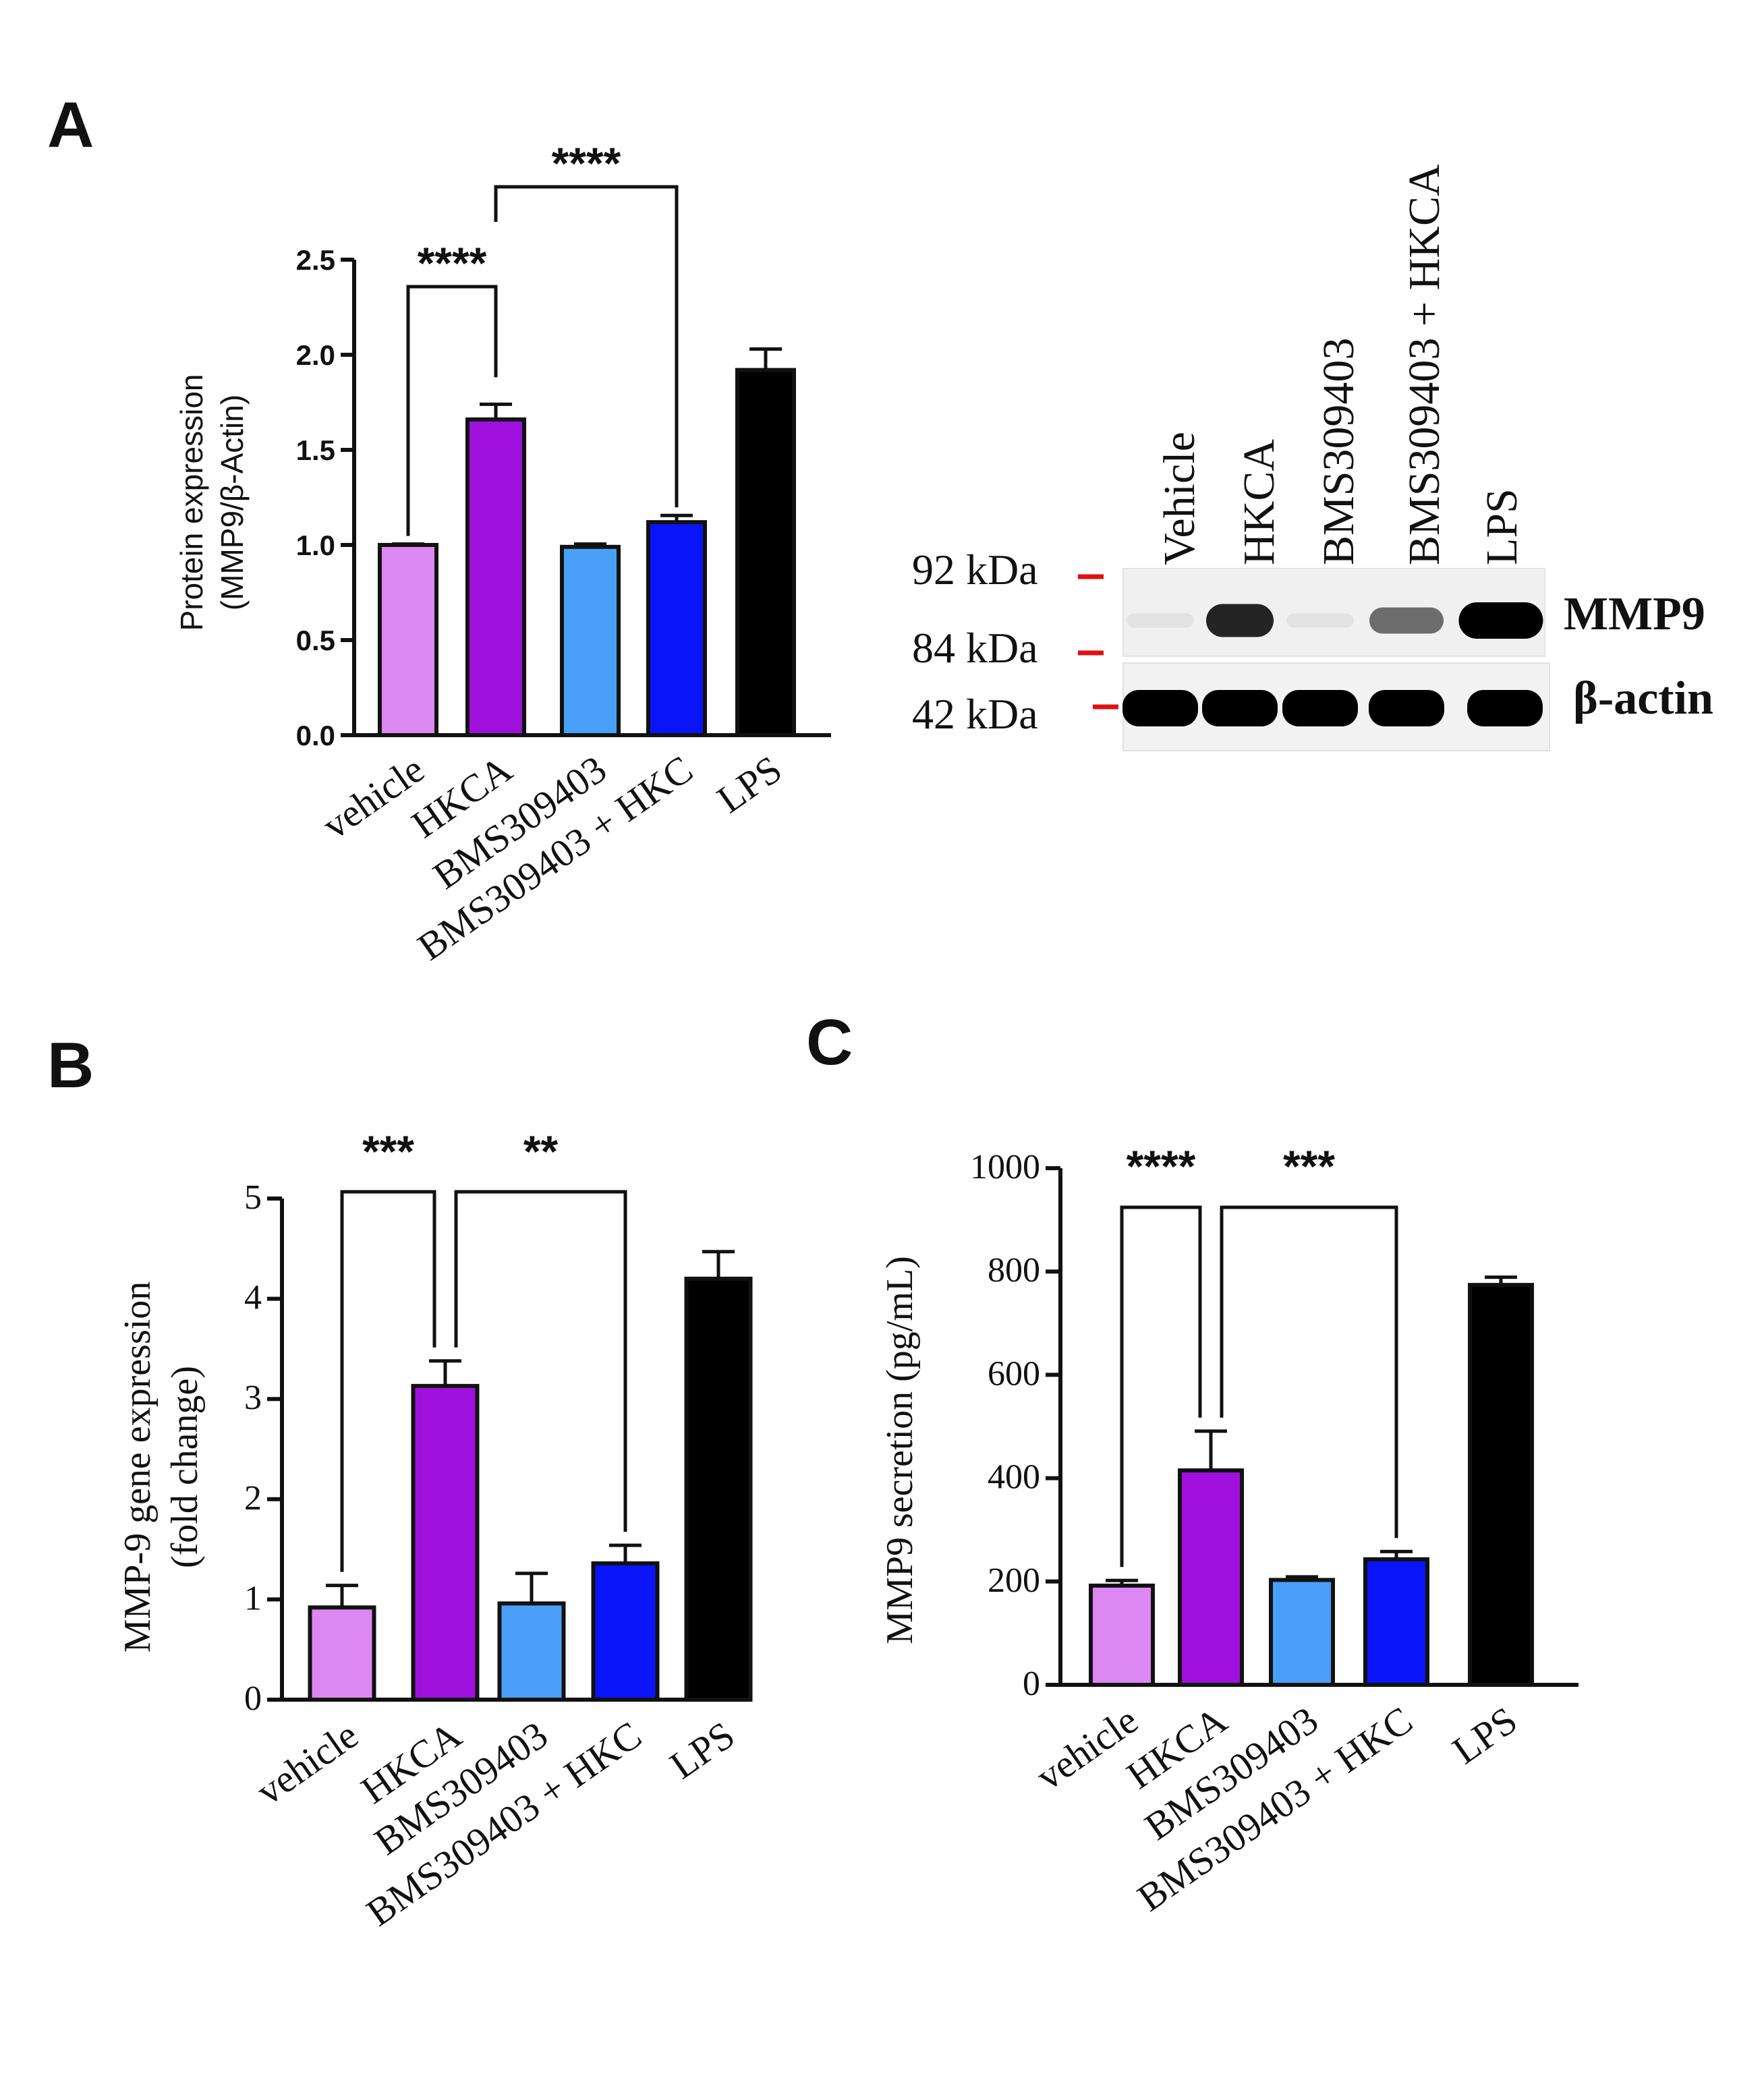  What do you see at coordinates (1396, 1622) in the screenshot?
I see `bar-c-bms309403-hkc` at bounding box center [1396, 1622].